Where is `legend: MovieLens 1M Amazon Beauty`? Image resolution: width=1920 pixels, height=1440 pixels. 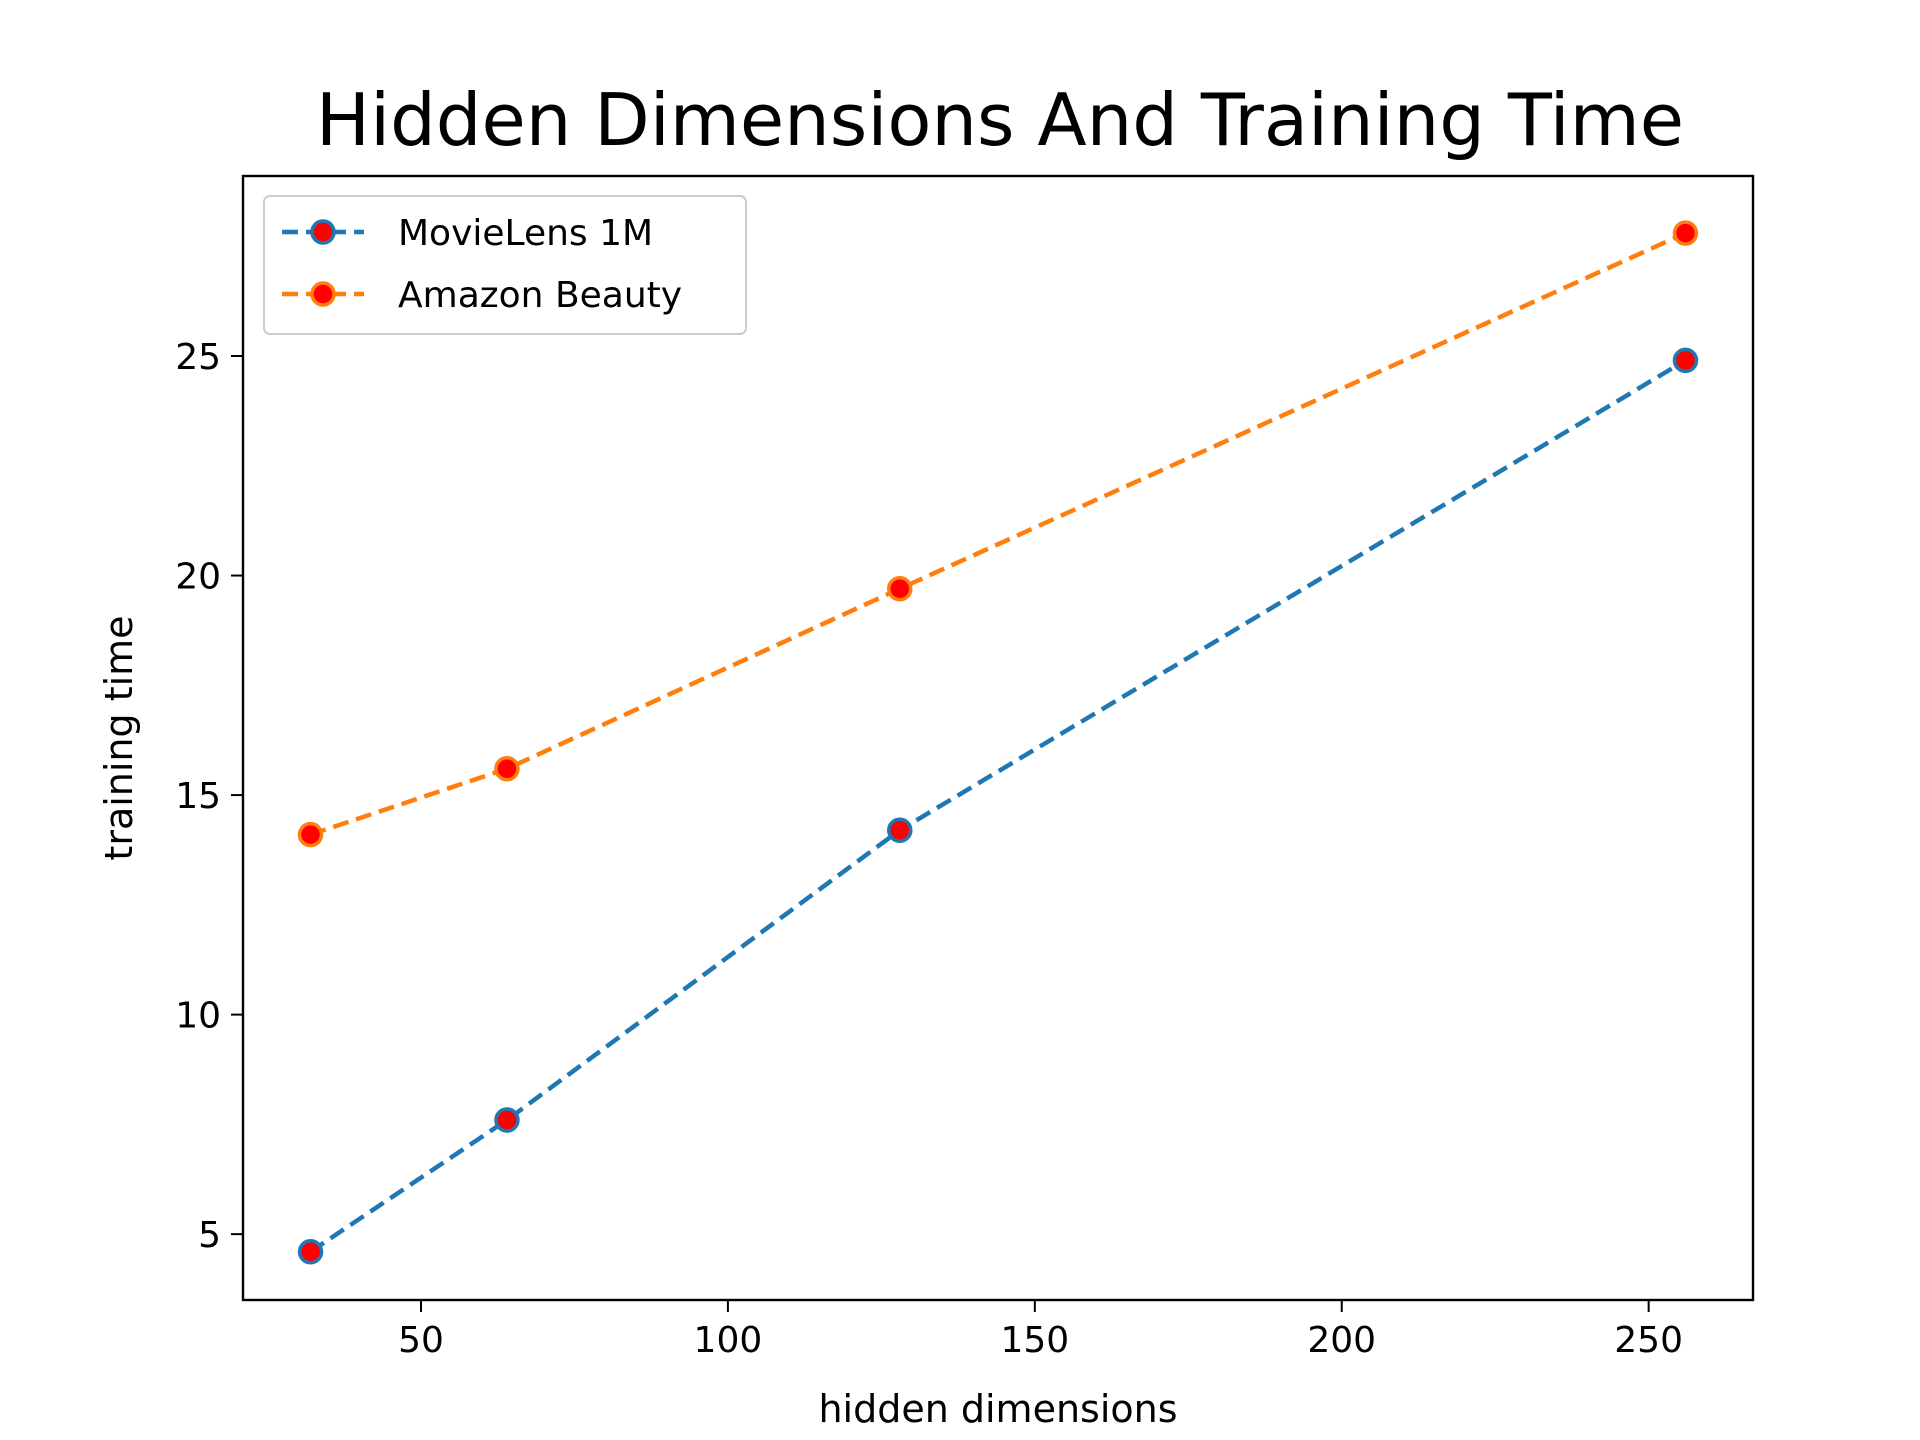 legend: MovieLens 1M Amazon Beauty is located at coordinates (505, 265).